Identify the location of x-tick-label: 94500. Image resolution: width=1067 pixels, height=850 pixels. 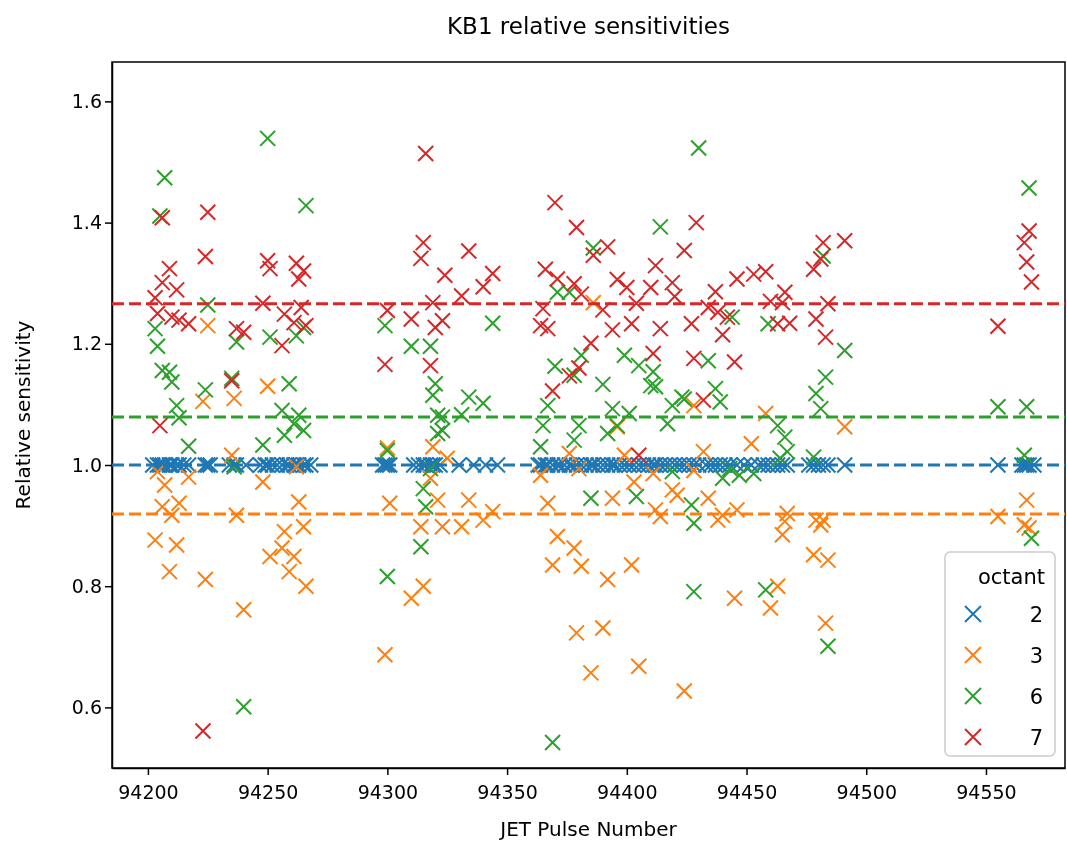
(866, 791).